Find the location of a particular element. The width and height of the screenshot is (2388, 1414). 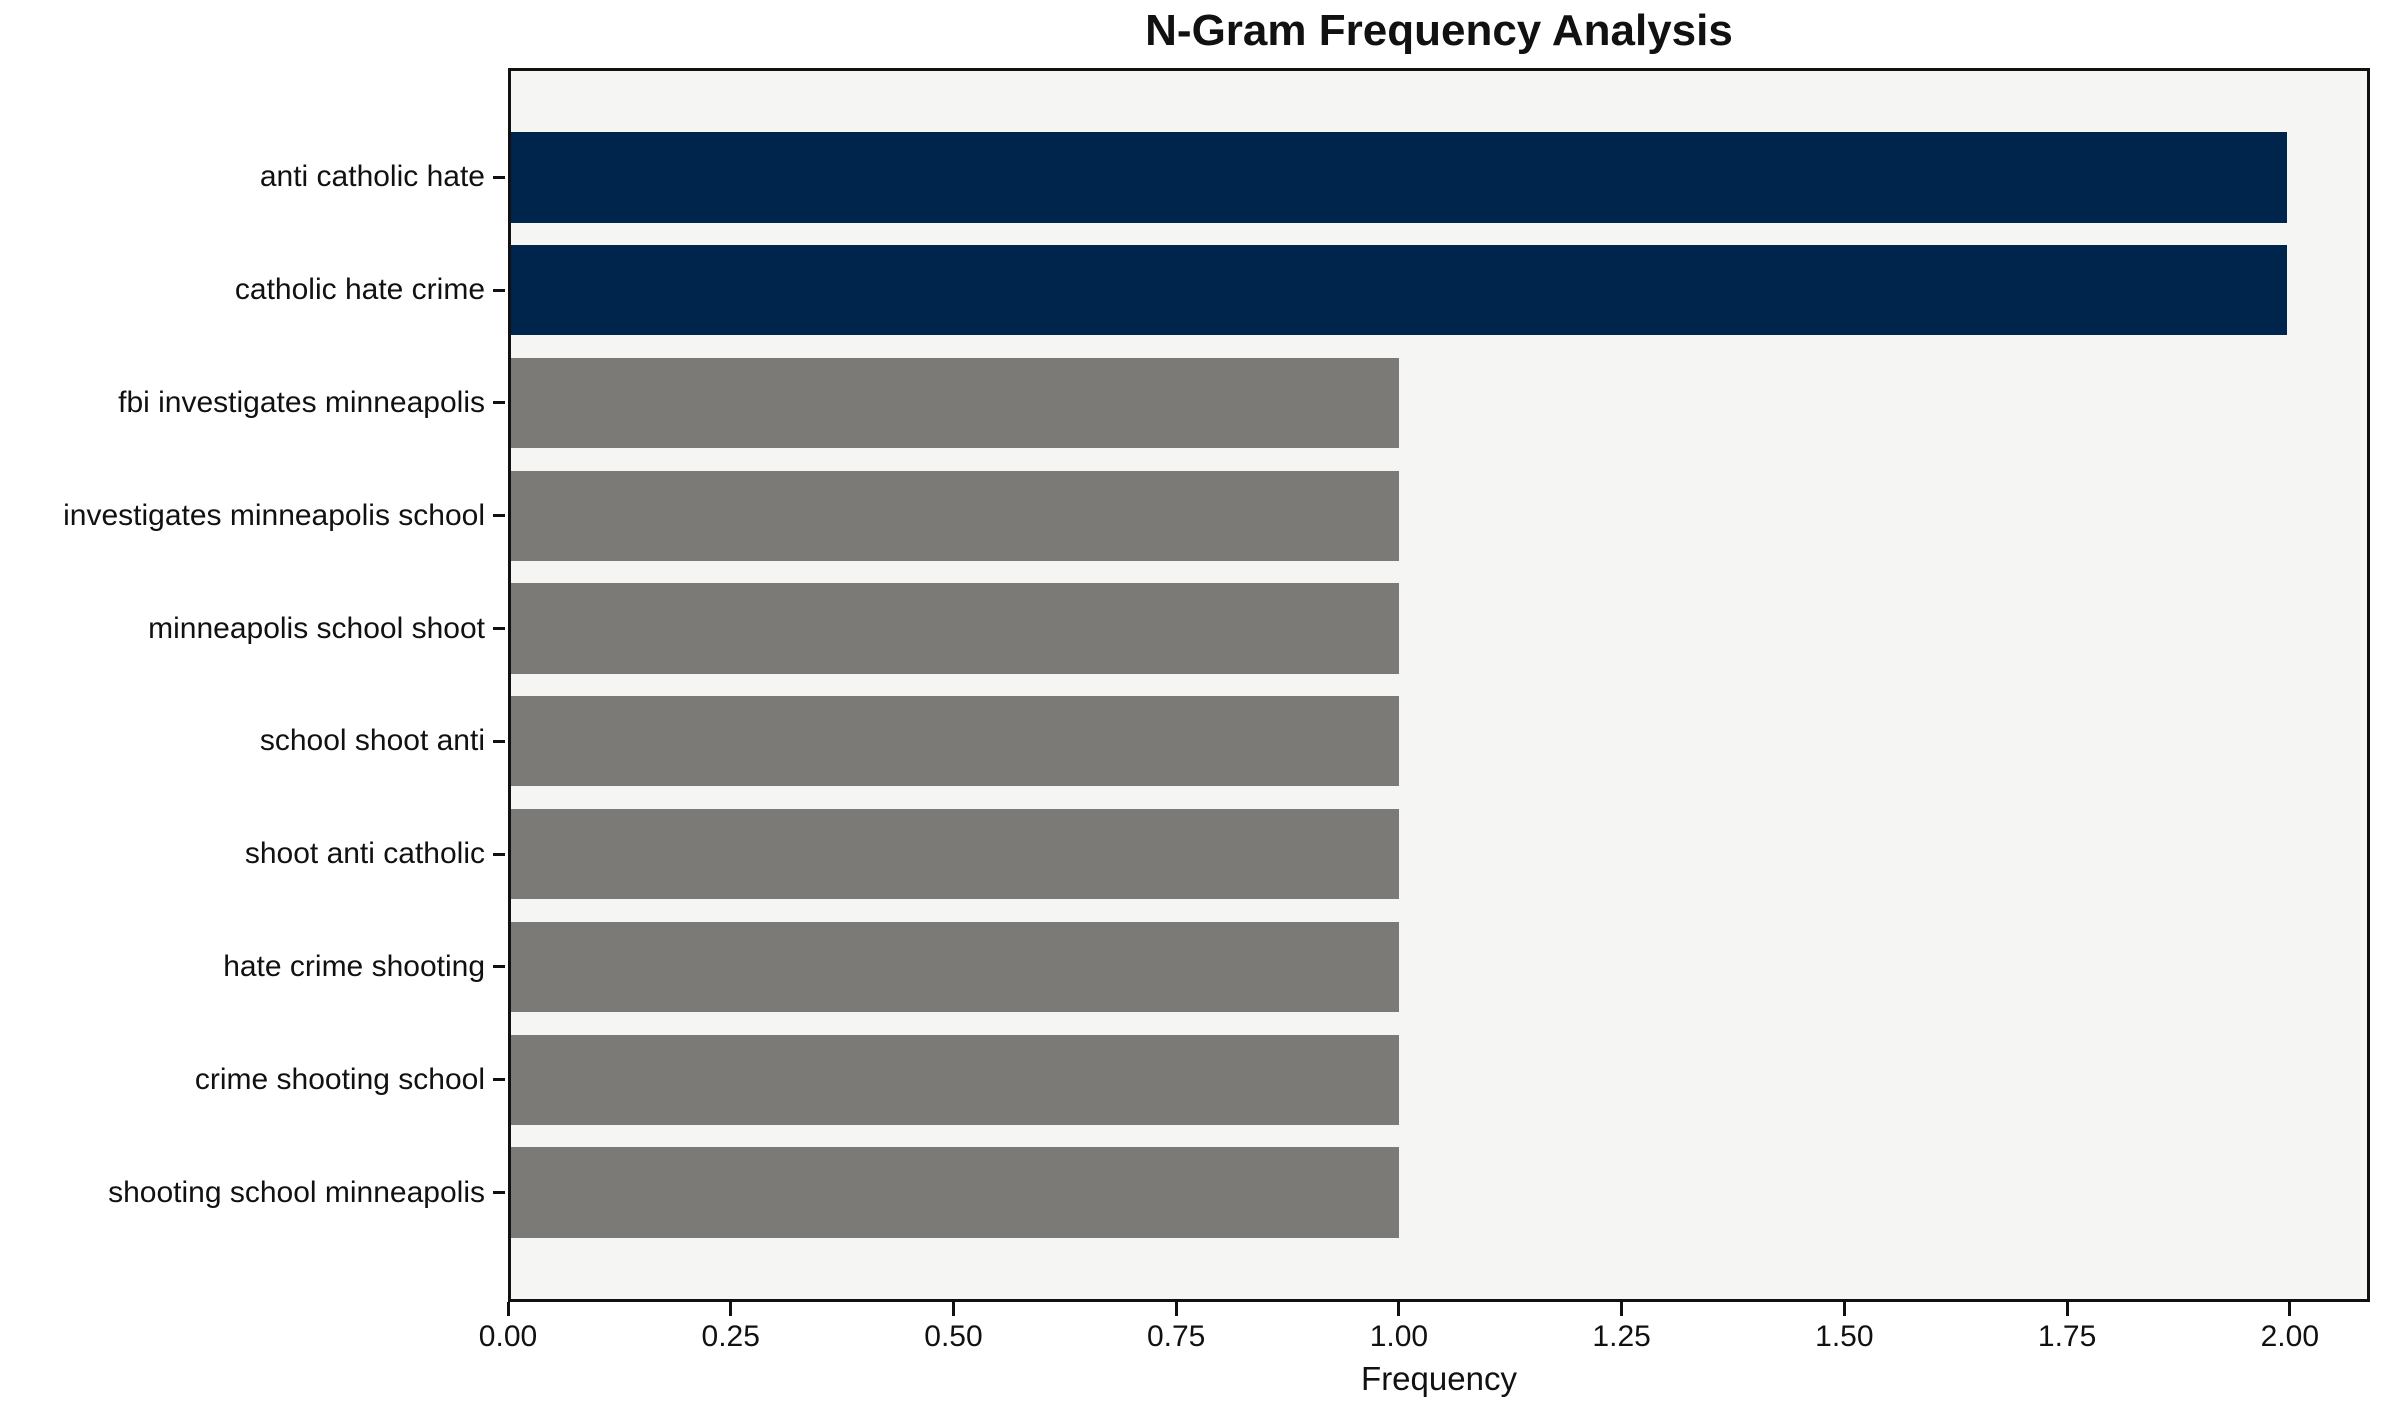

x-tick-label: 1.50 is located at coordinates (1844, 1336).